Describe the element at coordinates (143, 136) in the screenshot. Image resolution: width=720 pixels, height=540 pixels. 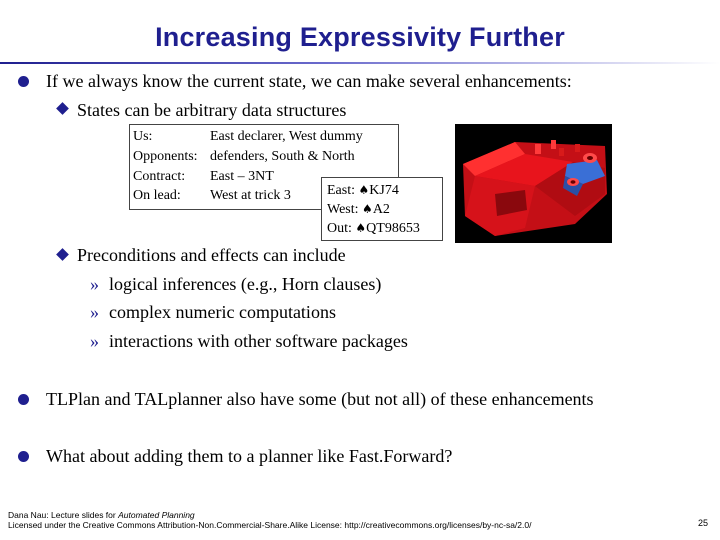
I see `state-label-us: Us:` at that location.